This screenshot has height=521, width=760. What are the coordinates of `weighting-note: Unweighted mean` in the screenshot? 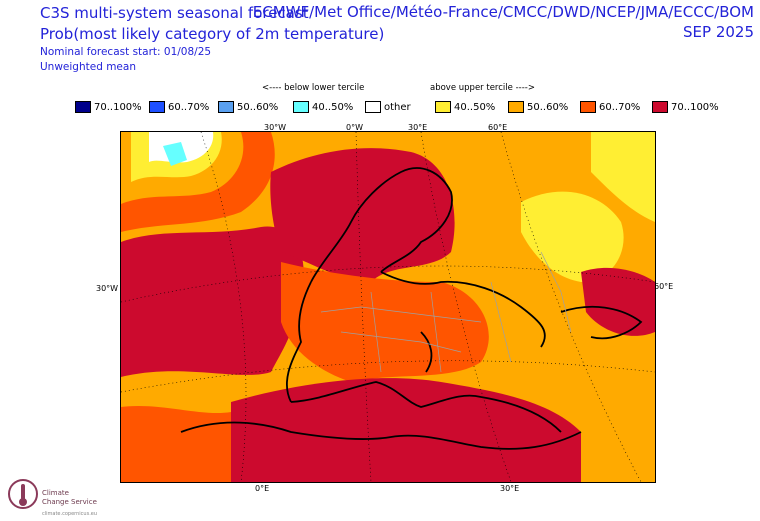 It's located at (88, 67).